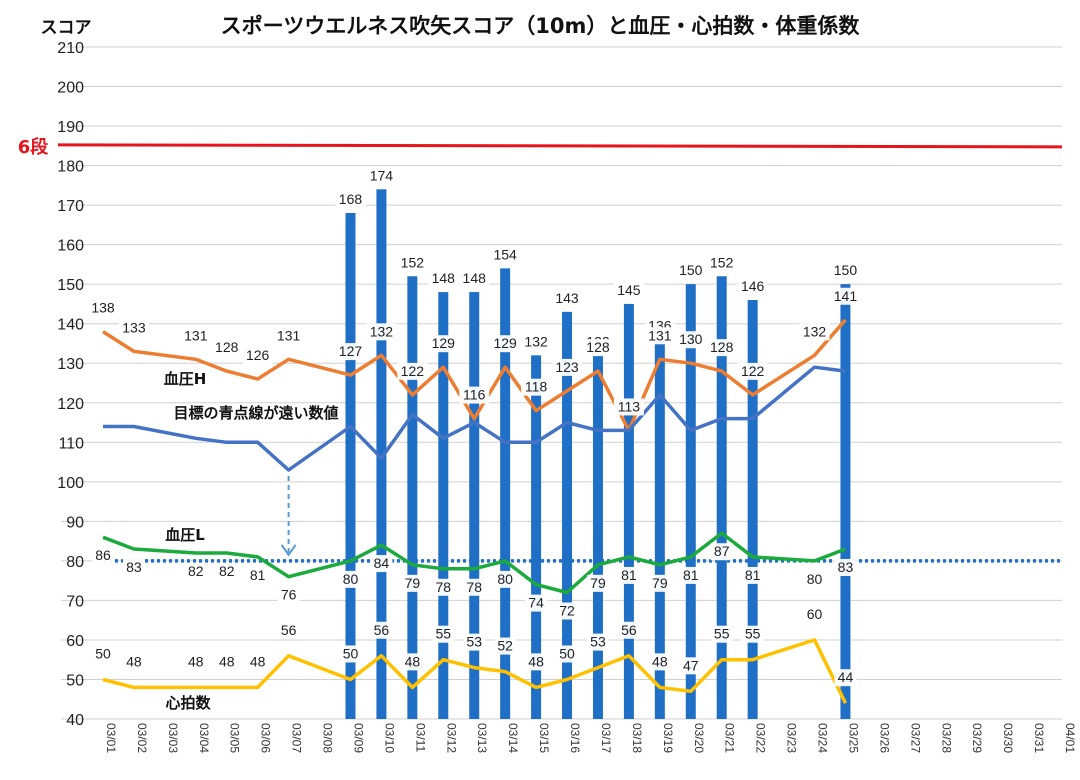 The height and width of the screenshot is (780, 1080). I want to click on y-tick-label: 120, so click(70, 404).